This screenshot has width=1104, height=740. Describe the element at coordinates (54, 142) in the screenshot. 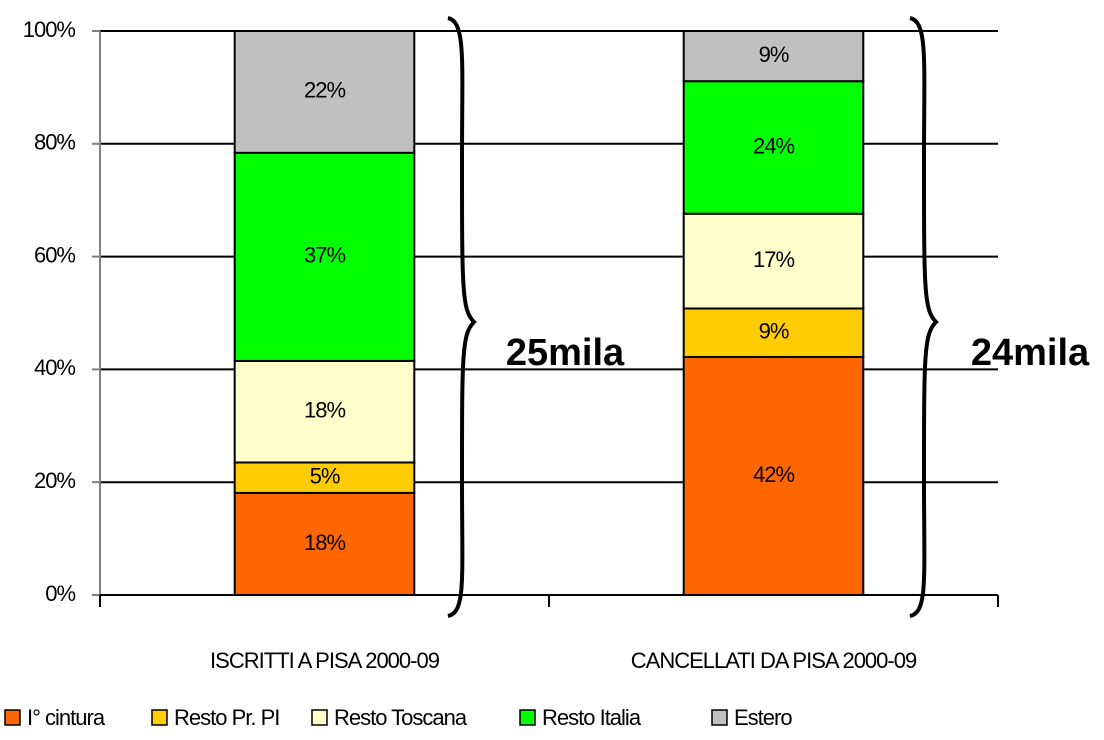

I see `y-tick-label: 80%` at that location.